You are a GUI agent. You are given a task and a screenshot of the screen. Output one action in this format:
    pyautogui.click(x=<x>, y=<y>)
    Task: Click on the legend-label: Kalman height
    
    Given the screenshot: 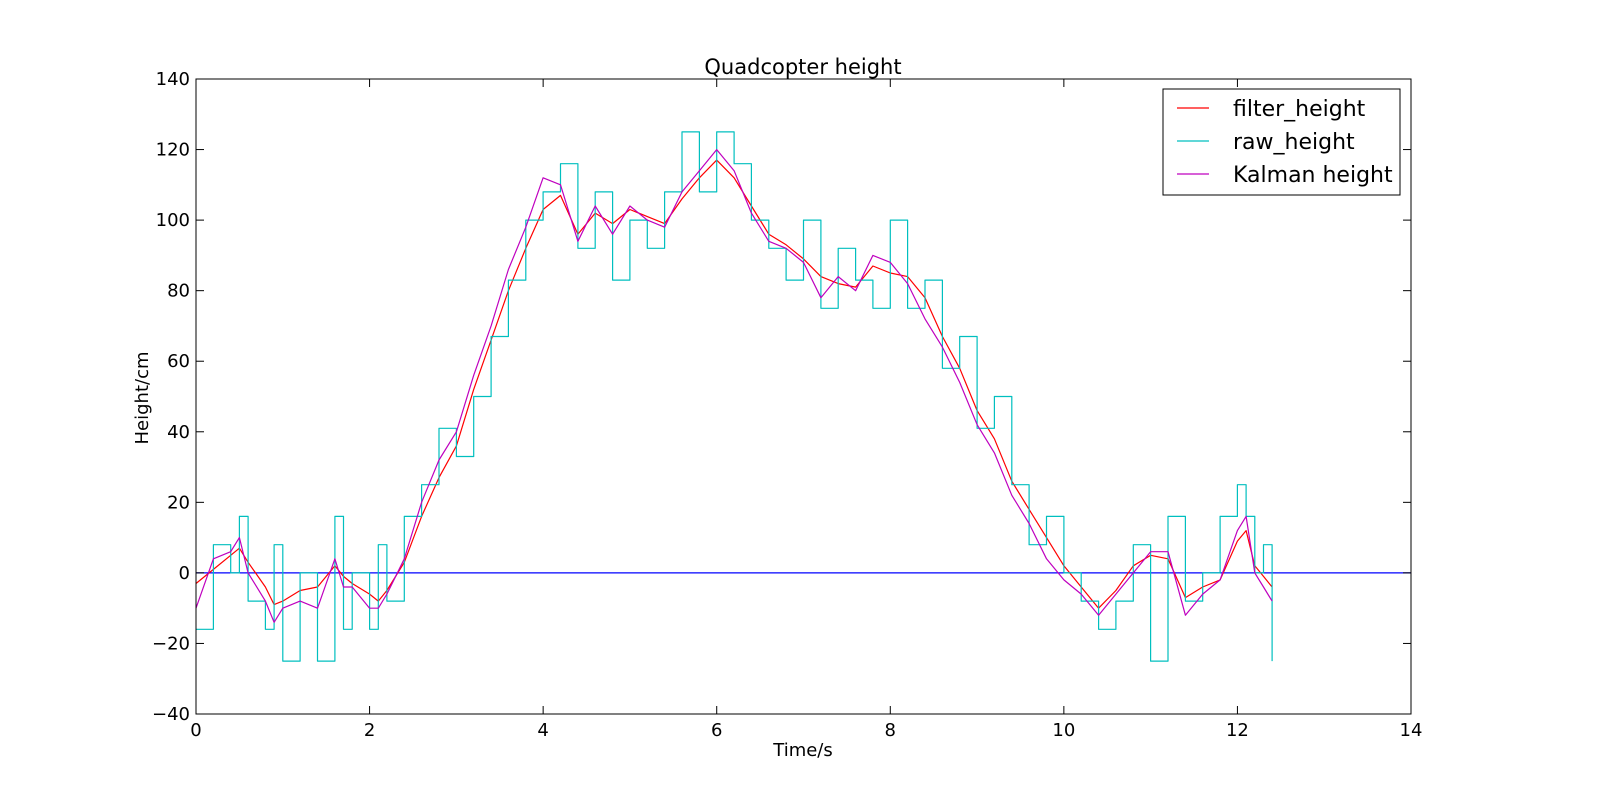 What is the action you would take?
    pyautogui.click(x=1313, y=175)
    